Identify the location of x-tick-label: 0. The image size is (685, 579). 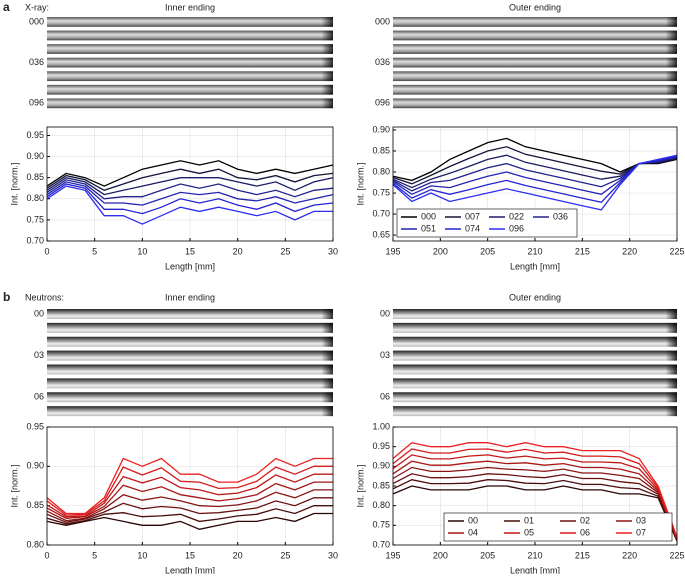
(46, 555).